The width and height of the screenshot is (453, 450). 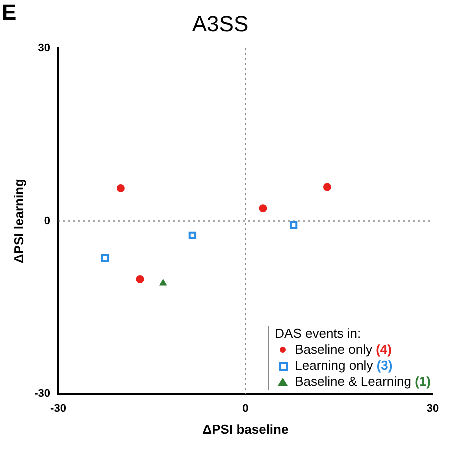 I want to click on x-tick-label: 30, so click(x=433, y=408).